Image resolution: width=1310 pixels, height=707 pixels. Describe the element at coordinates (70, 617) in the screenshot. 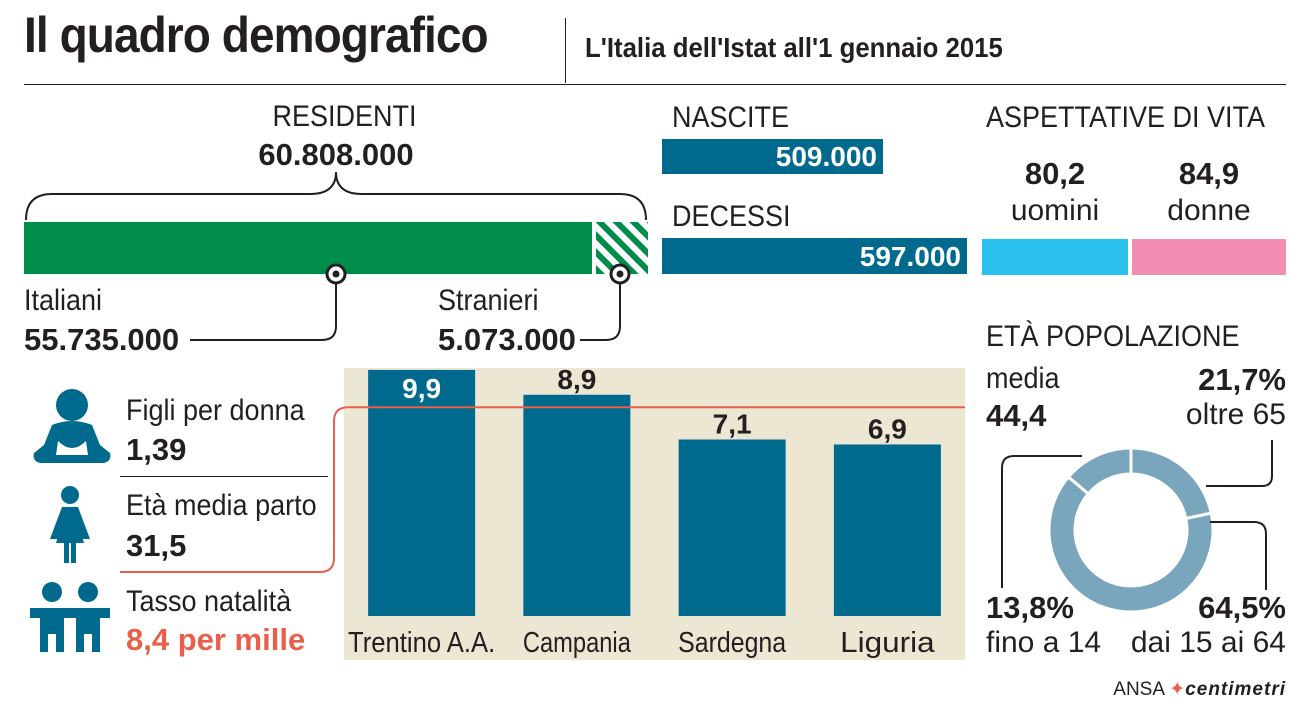

I see `children-icon` at that location.